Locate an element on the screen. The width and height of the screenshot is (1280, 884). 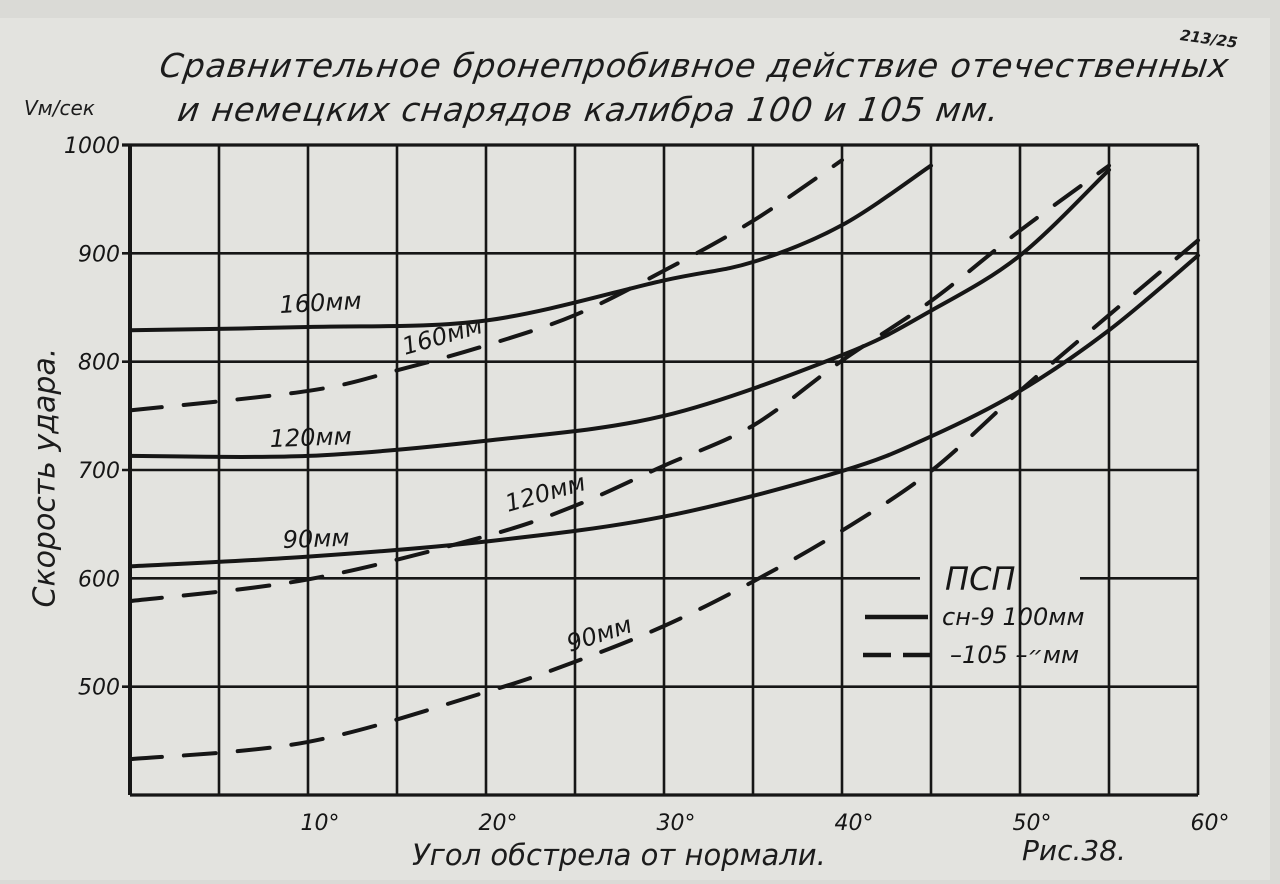
series-label: 120мм is located at coordinates (310, 437).